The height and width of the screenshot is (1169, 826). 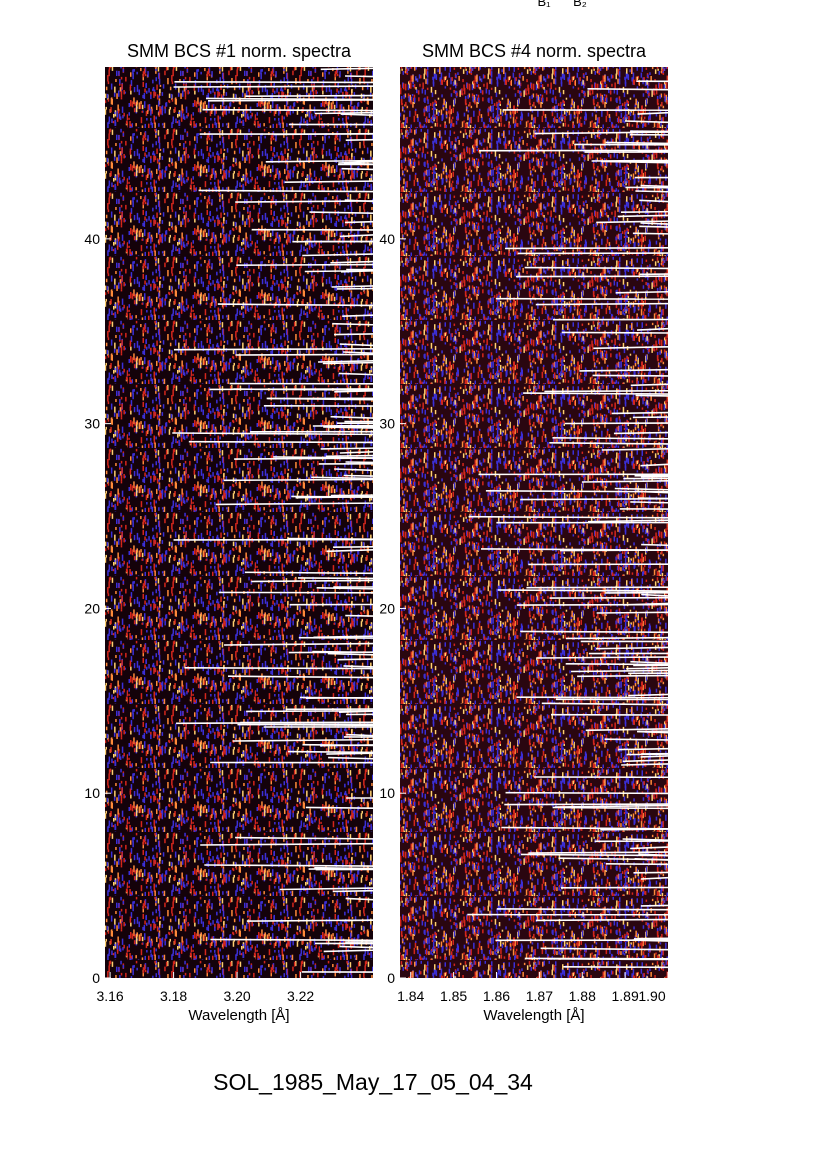 What do you see at coordinates (651, 996) in the screenshot?
I see `x-tick-label: 1.90` at bounding box center [651, 996].